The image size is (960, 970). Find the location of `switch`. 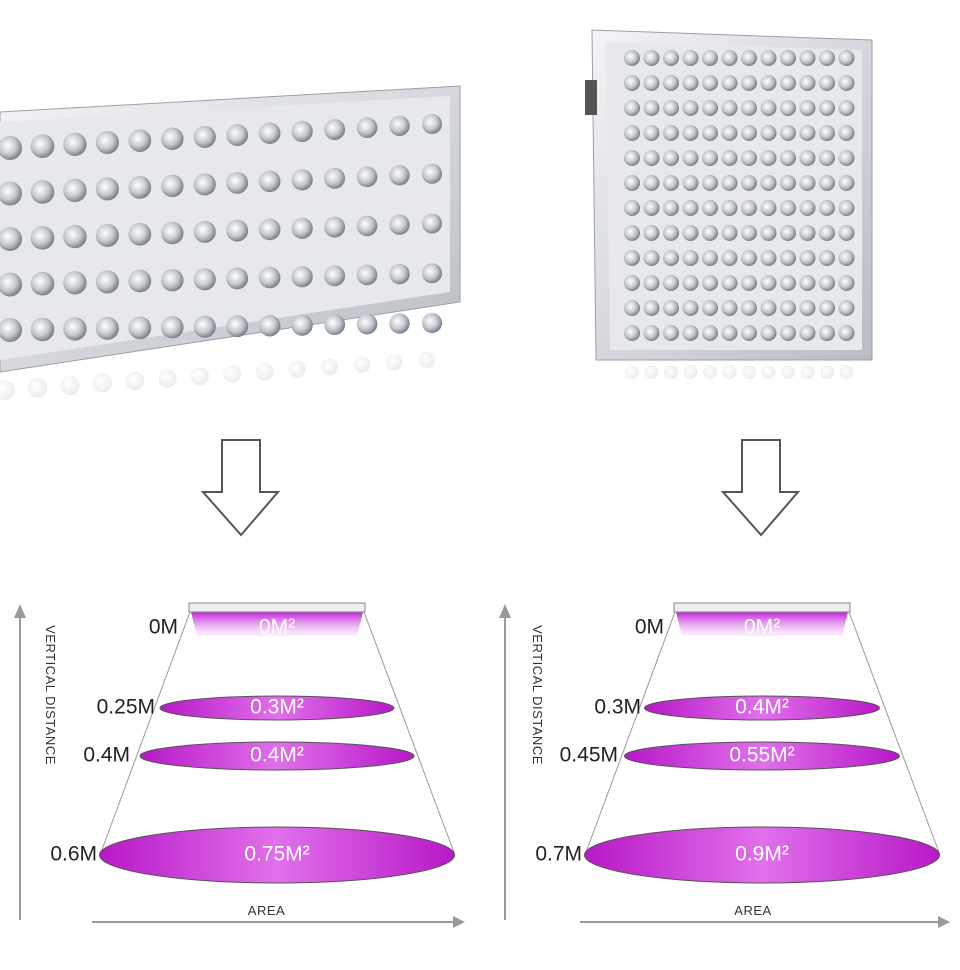

switch is located at coordinates (591, 97).